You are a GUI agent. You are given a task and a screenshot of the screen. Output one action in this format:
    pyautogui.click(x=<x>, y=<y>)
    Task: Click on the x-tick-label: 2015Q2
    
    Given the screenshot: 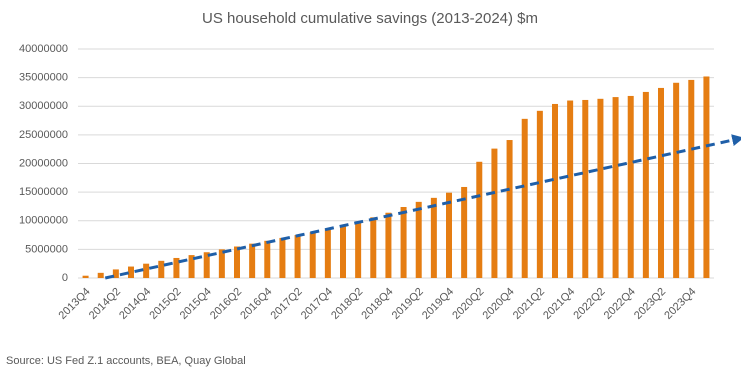 What is the action you would take?
    pyautogui.click(x=165, y=304)
    